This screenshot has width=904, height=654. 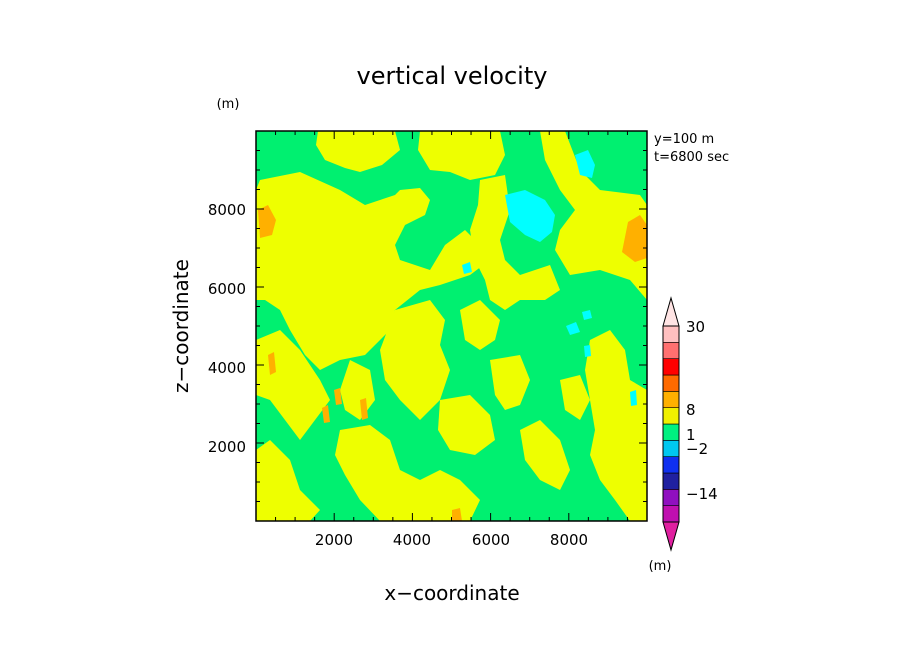 I want to click on colorbar-label: 1, so click(x=691, y=435).